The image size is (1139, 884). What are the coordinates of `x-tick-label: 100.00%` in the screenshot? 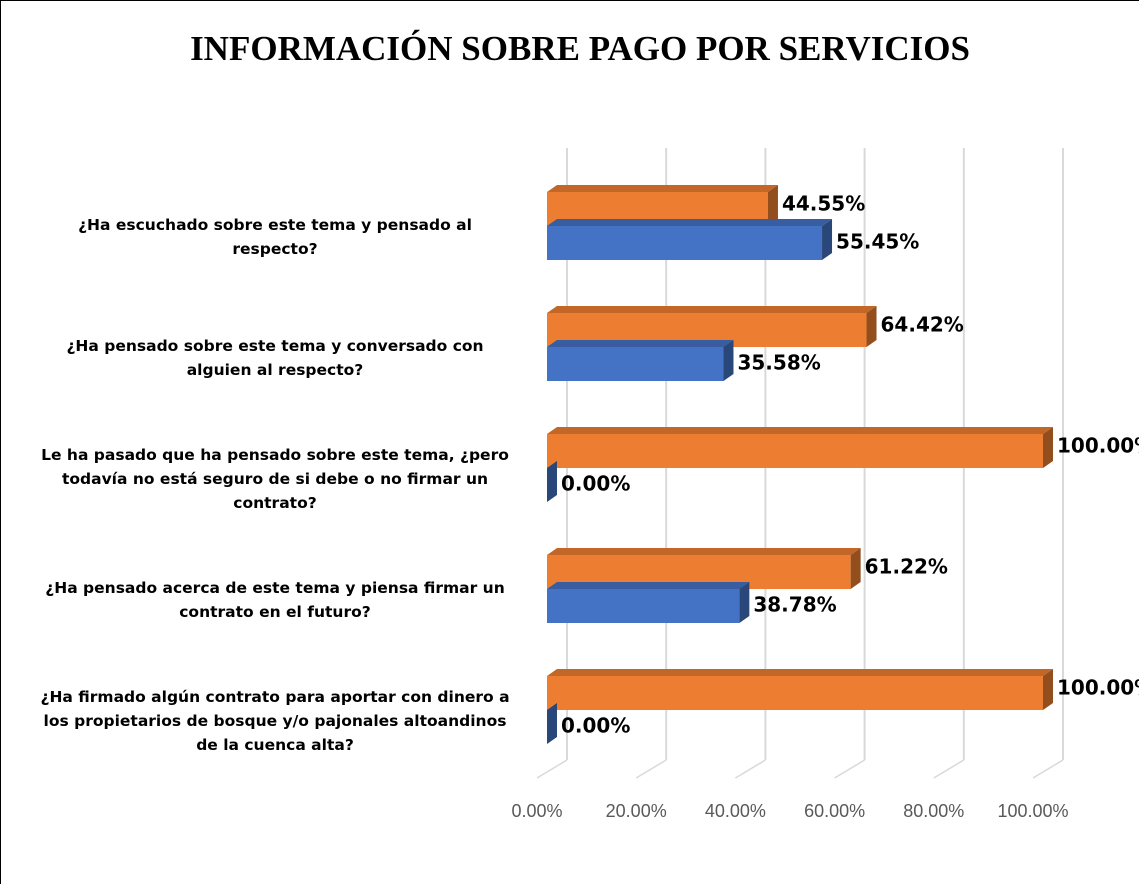 It's located at (1032, 811).